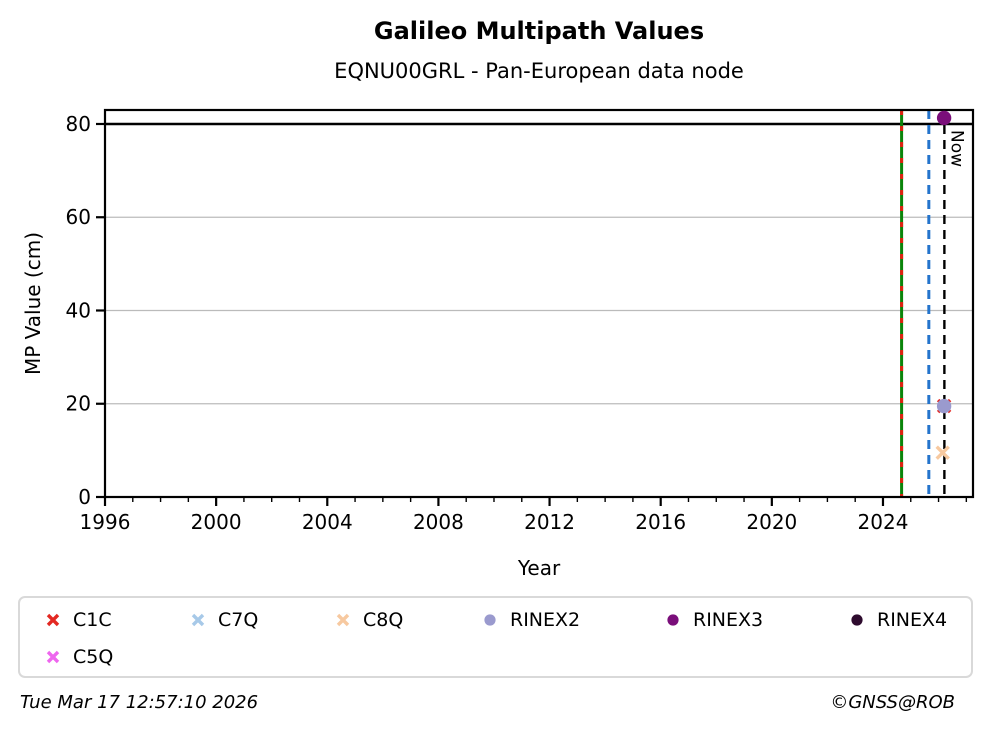 This screenshot has height=734, width=993. Describe the element at coordinates (105, 522) in the screenshot. I see `x-tick-label: 1996` at that location.